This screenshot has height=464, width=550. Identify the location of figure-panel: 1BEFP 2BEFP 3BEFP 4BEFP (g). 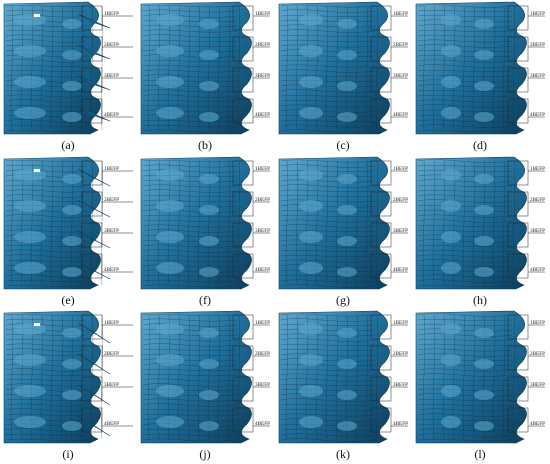
(343, 231).